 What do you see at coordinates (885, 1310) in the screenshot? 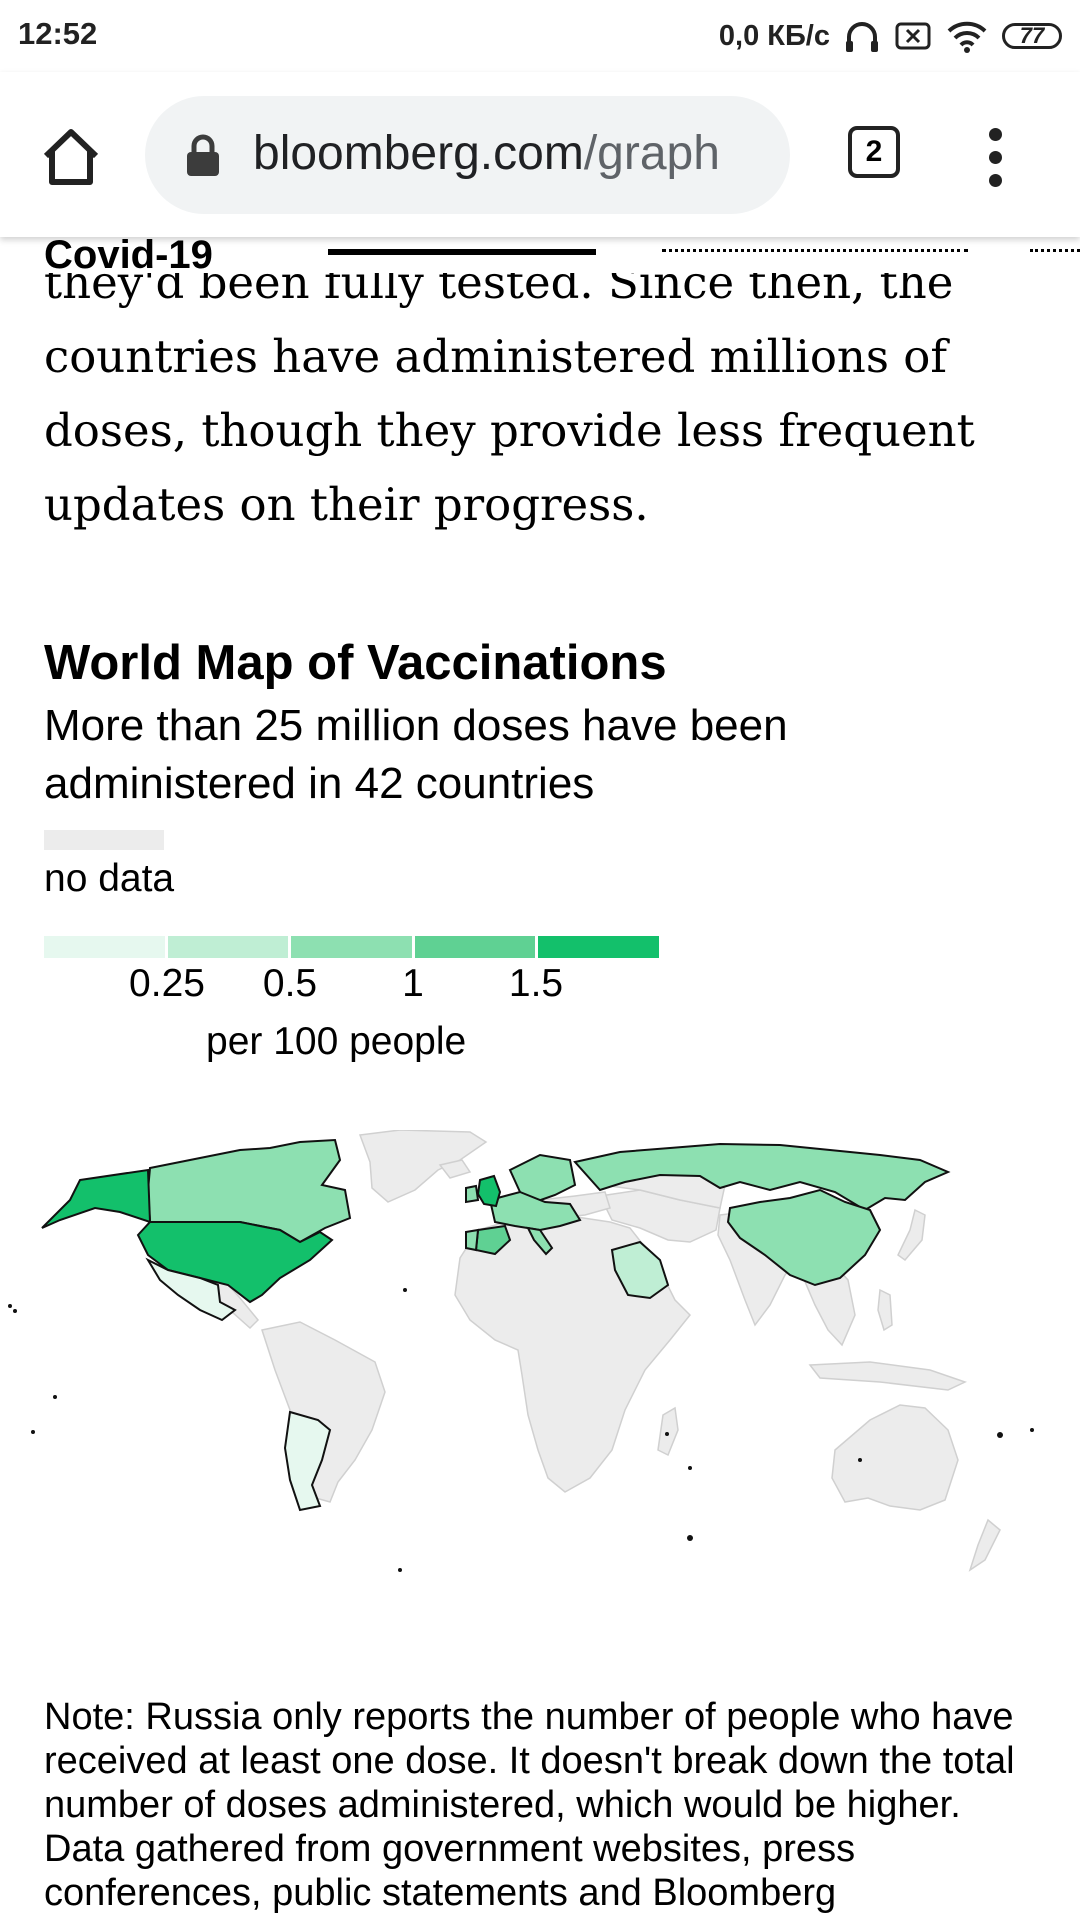
I see `region-philippines` at bounding box center [885, 1310].